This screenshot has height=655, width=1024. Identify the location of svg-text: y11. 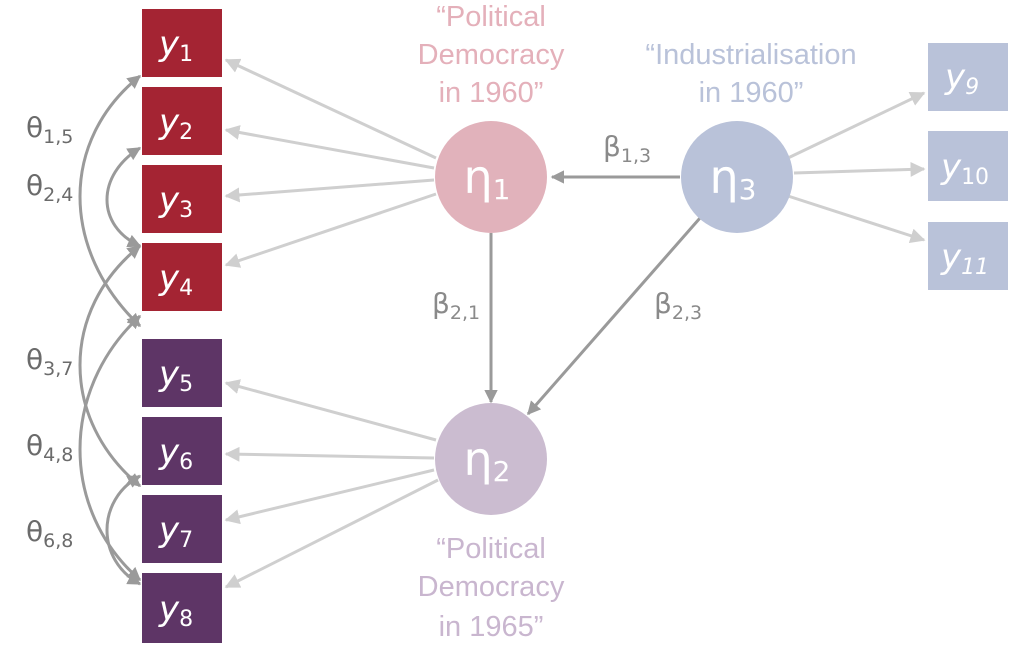
(964, 258).